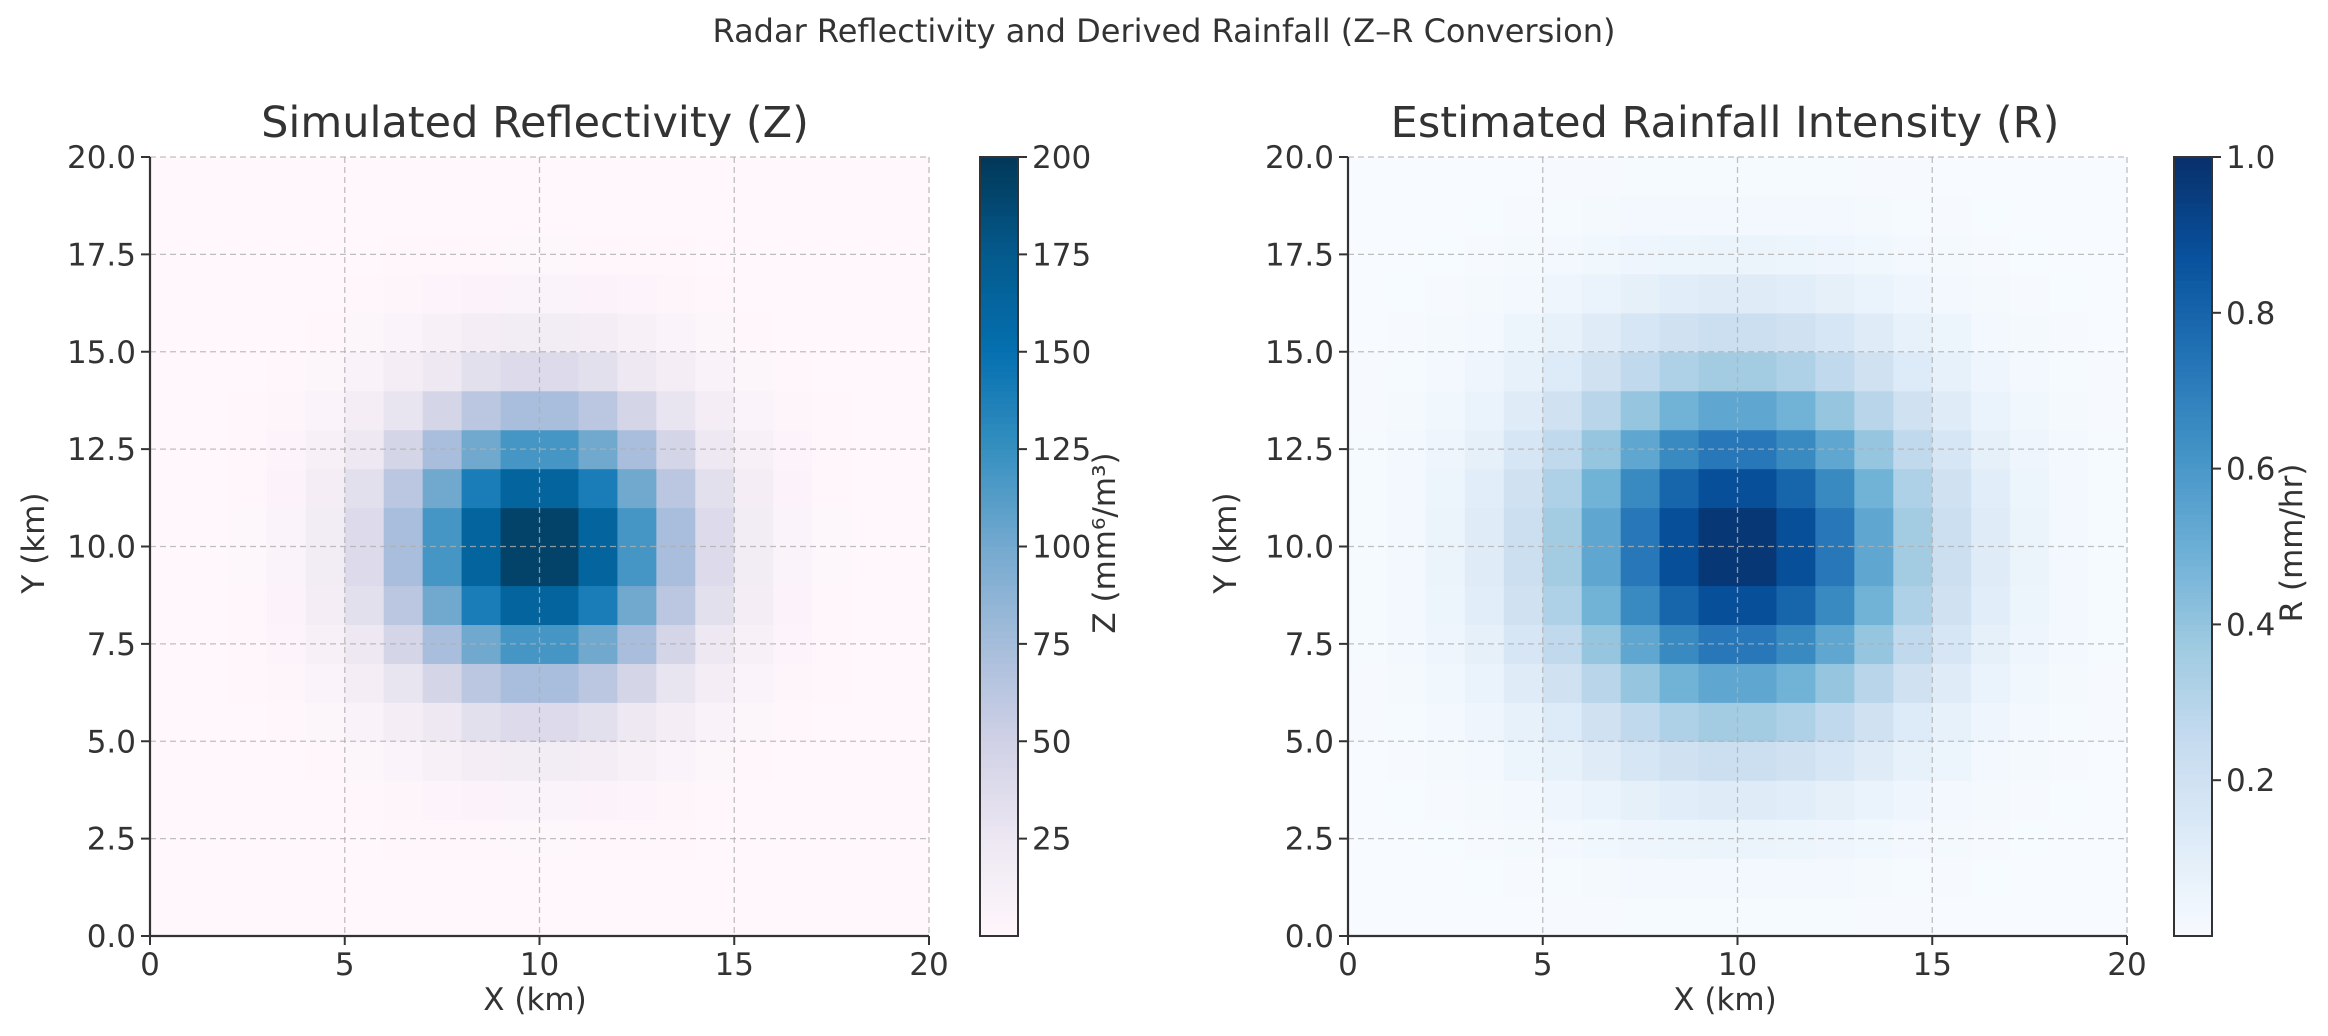 The height and width of the screenshot is (1036, 2328). Describe the element at coordinates (2250, 625) in the screenshot. I see `colorbar-tick-label: 0.4` at that location.